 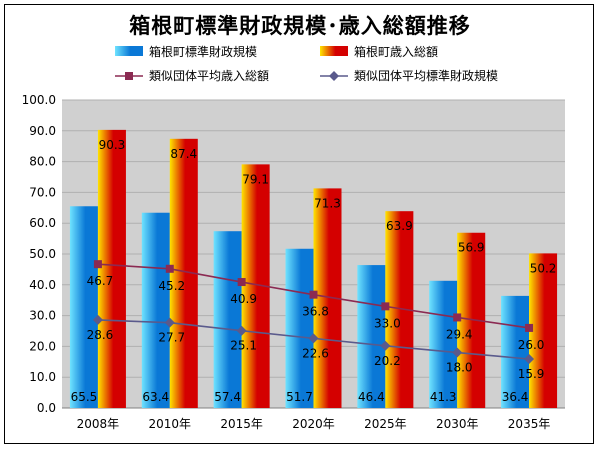 I want to click on data-label-similar-avg-revenue: 40.9, so click(x=243, y=299).